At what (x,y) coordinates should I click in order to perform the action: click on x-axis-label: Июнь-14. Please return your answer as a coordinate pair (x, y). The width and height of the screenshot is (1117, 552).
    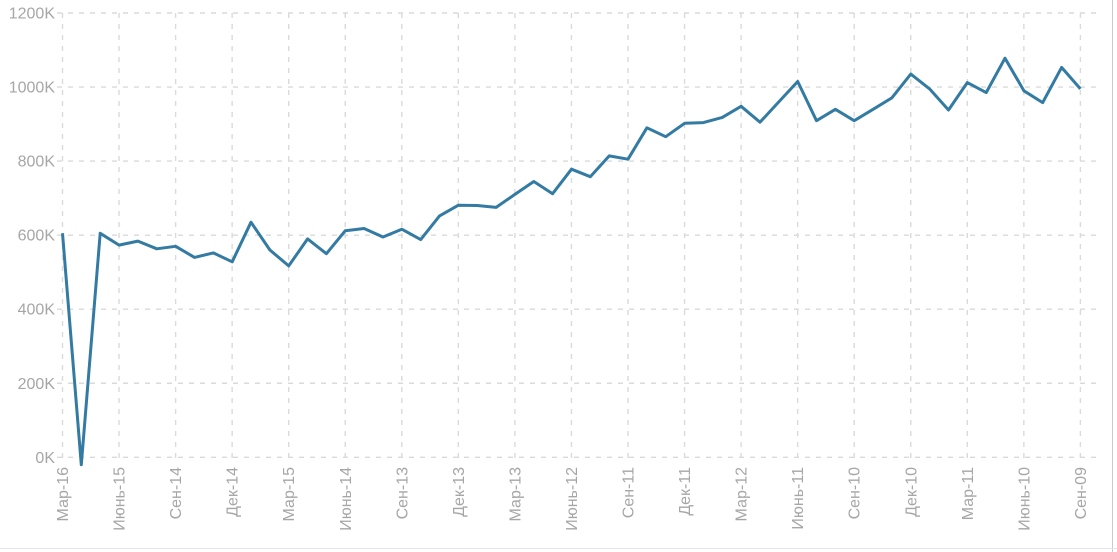
    Looking at the image, I should click on (346, 499).